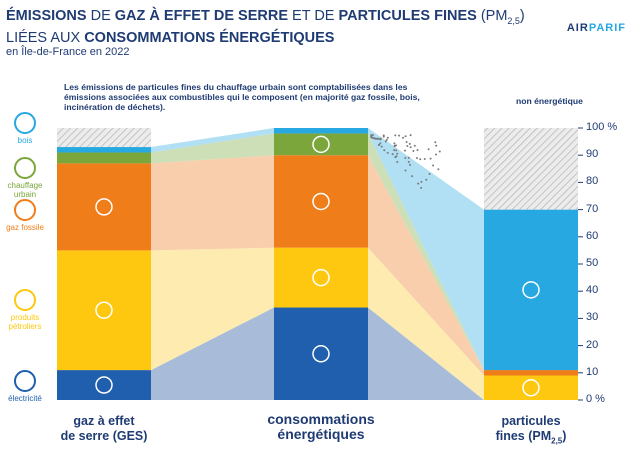 The height and width of the screenshot is (460, 640). I want to click on y-axis, so click(580, 264).